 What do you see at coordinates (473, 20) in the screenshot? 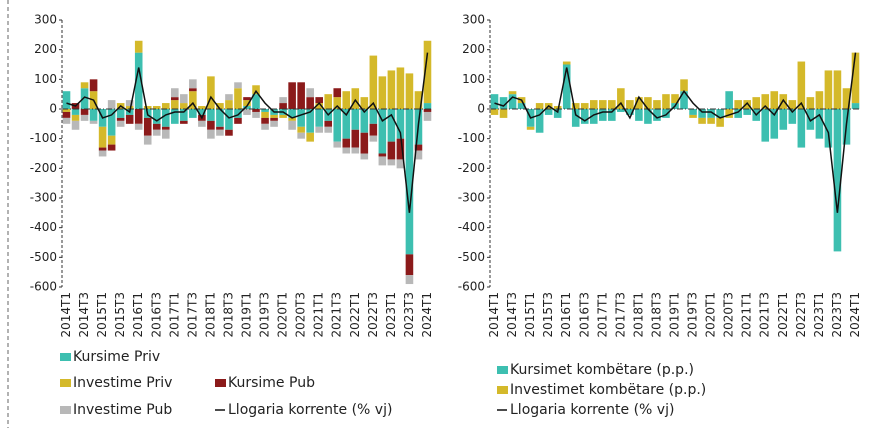
I see `y-tick-label: 300` at bounding box center [473, 20].